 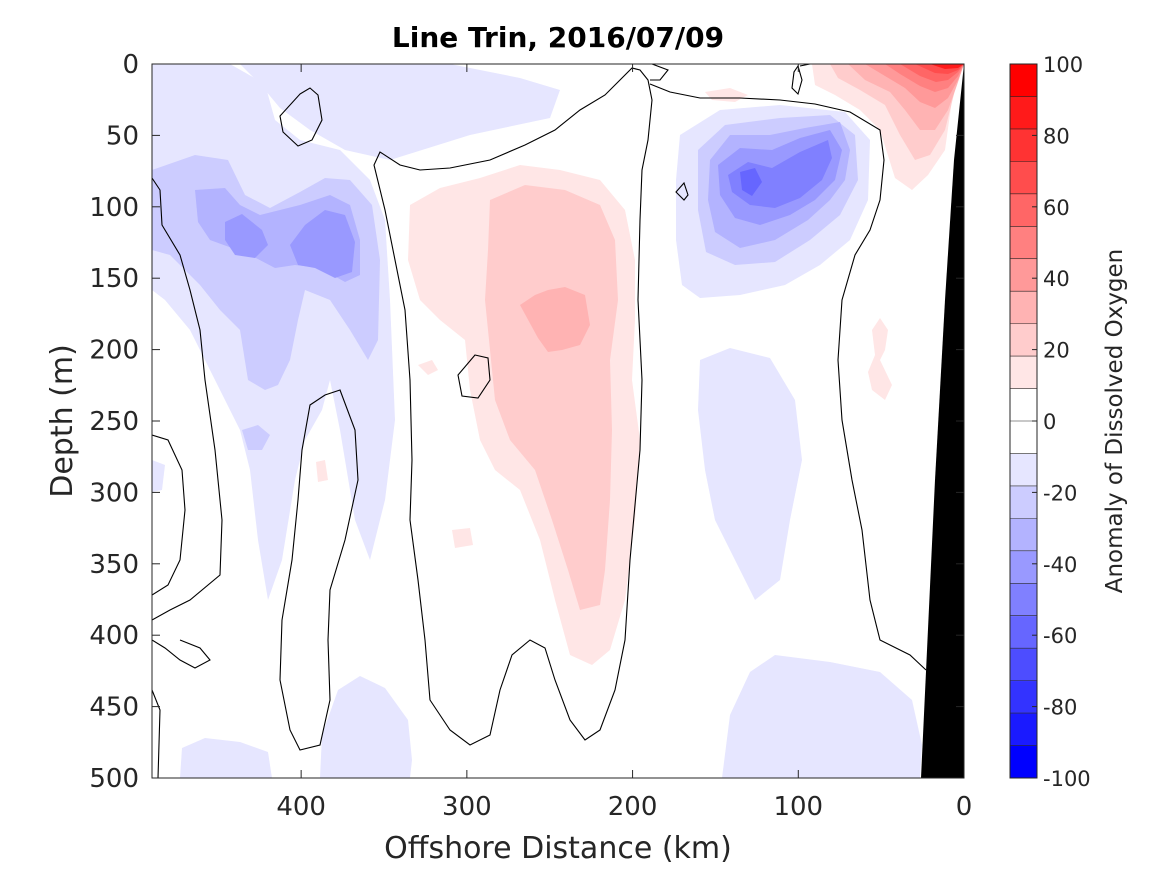 I want to click on y-tick-label: 300, so click(x=114, y=493).